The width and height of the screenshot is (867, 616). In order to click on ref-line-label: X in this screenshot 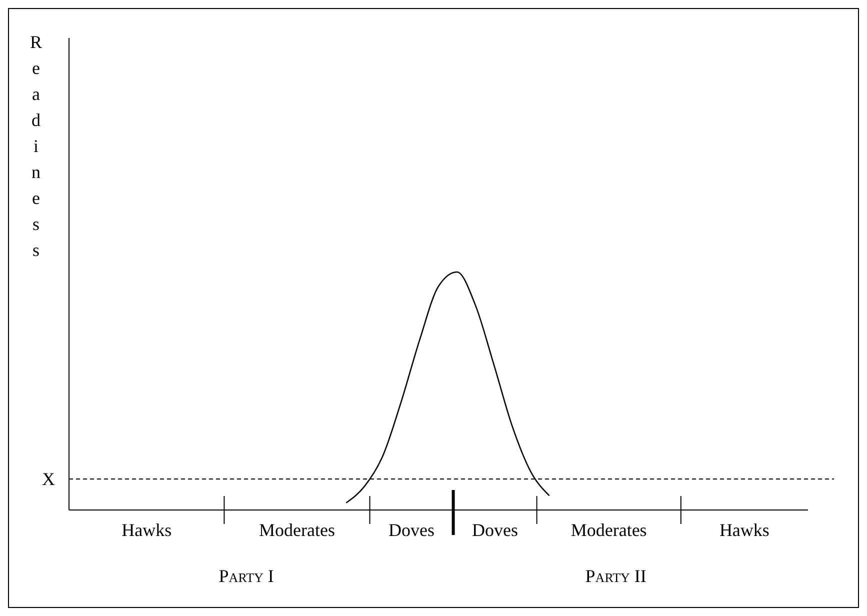, I will do `click(48, 479)`.